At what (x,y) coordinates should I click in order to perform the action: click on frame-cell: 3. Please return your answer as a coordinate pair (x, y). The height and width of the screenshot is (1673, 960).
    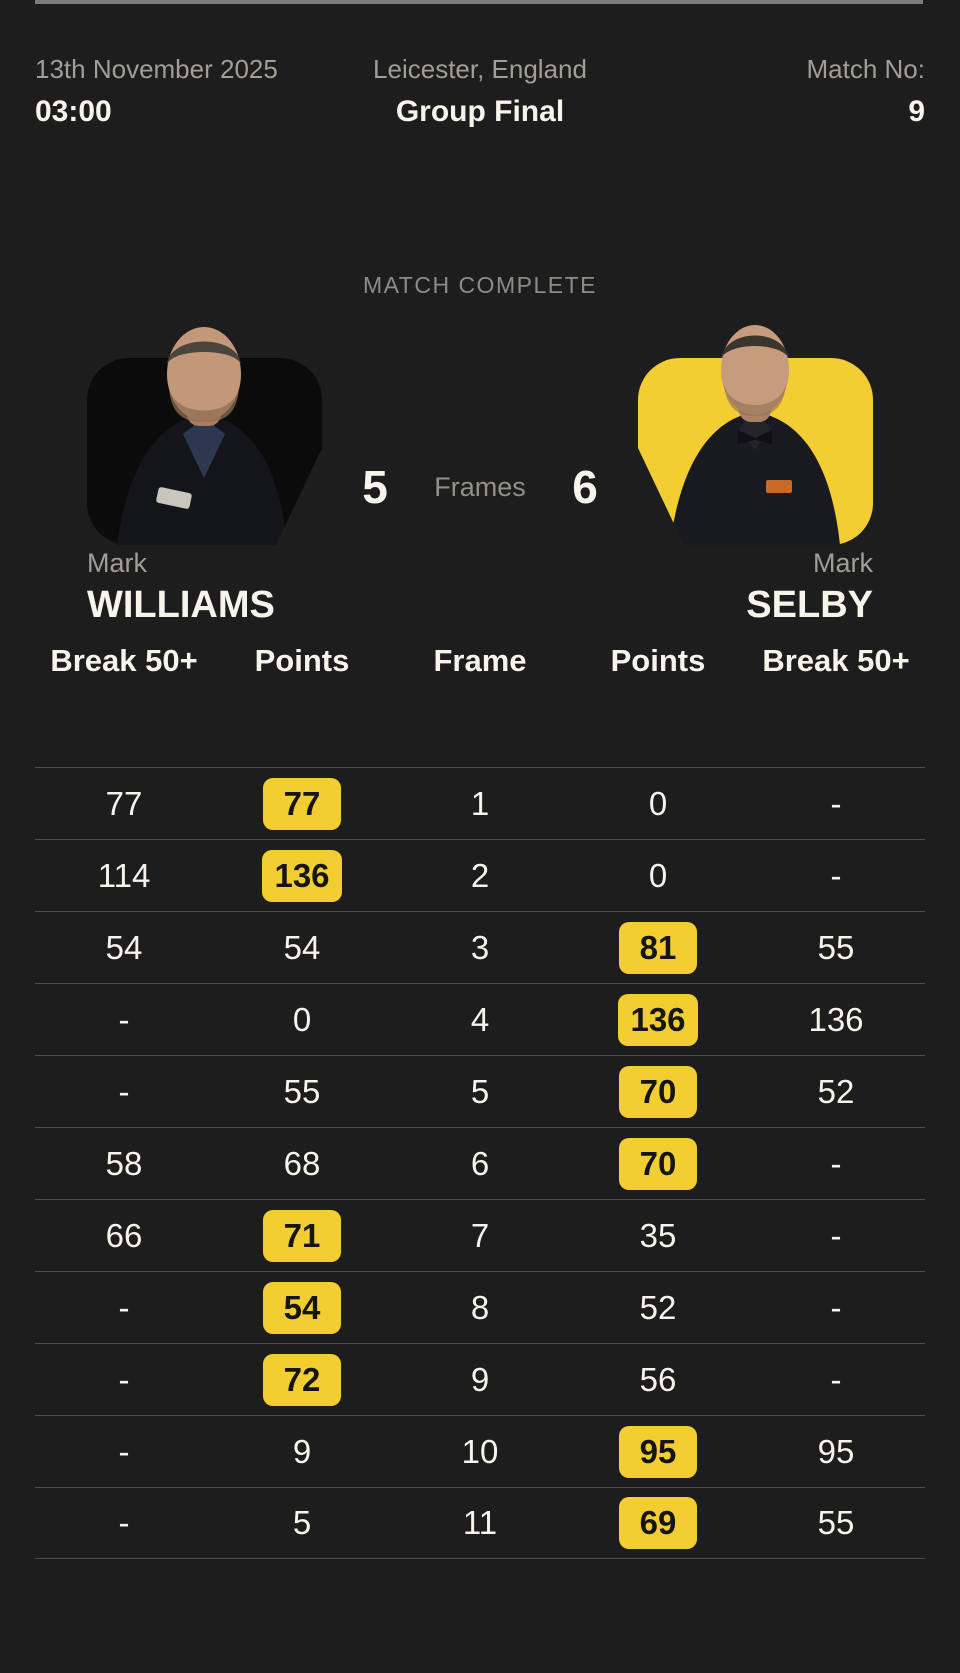
    Looking at the image, I should click on (480, 947).